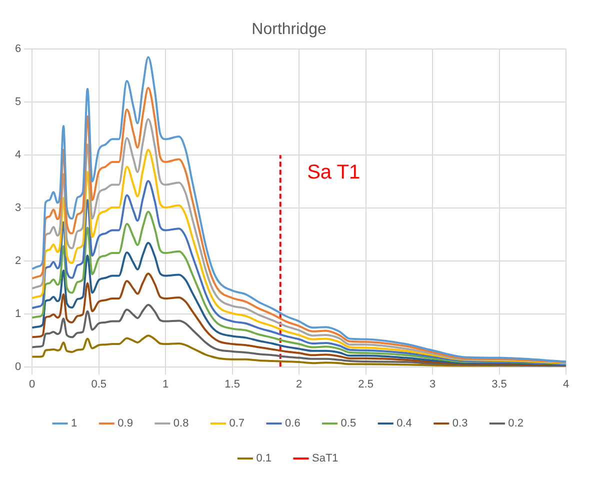  I want to click on legend-label: 0.3, so click(460, 424).